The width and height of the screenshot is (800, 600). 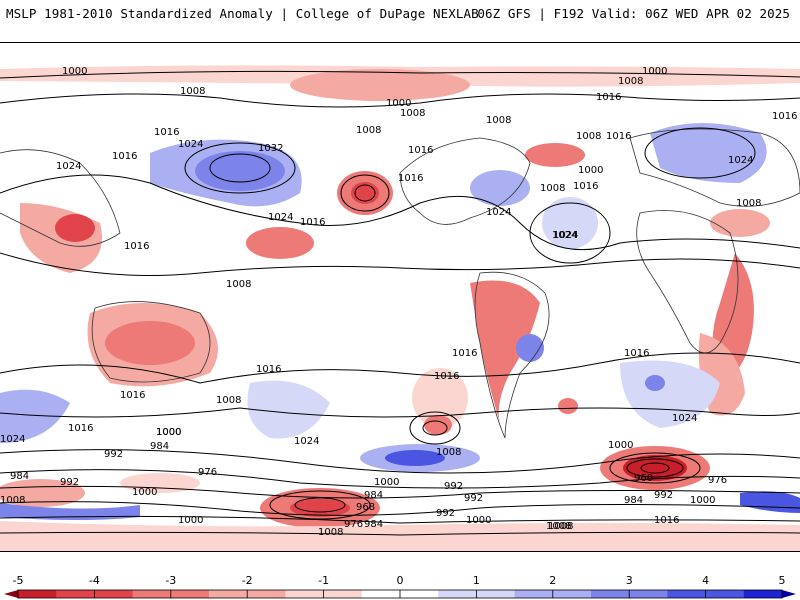 I want to click on colorbar-tick-label: 2, so click(x=552, y=580).